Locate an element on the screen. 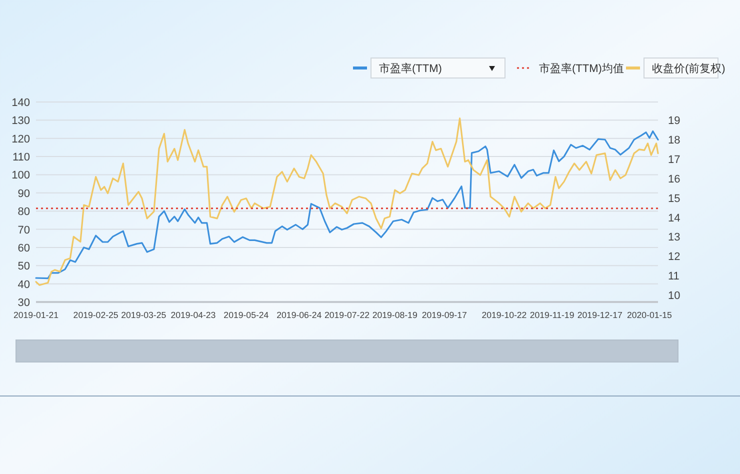  y2-tick-label: 13 is located at coordinates (674, 238).